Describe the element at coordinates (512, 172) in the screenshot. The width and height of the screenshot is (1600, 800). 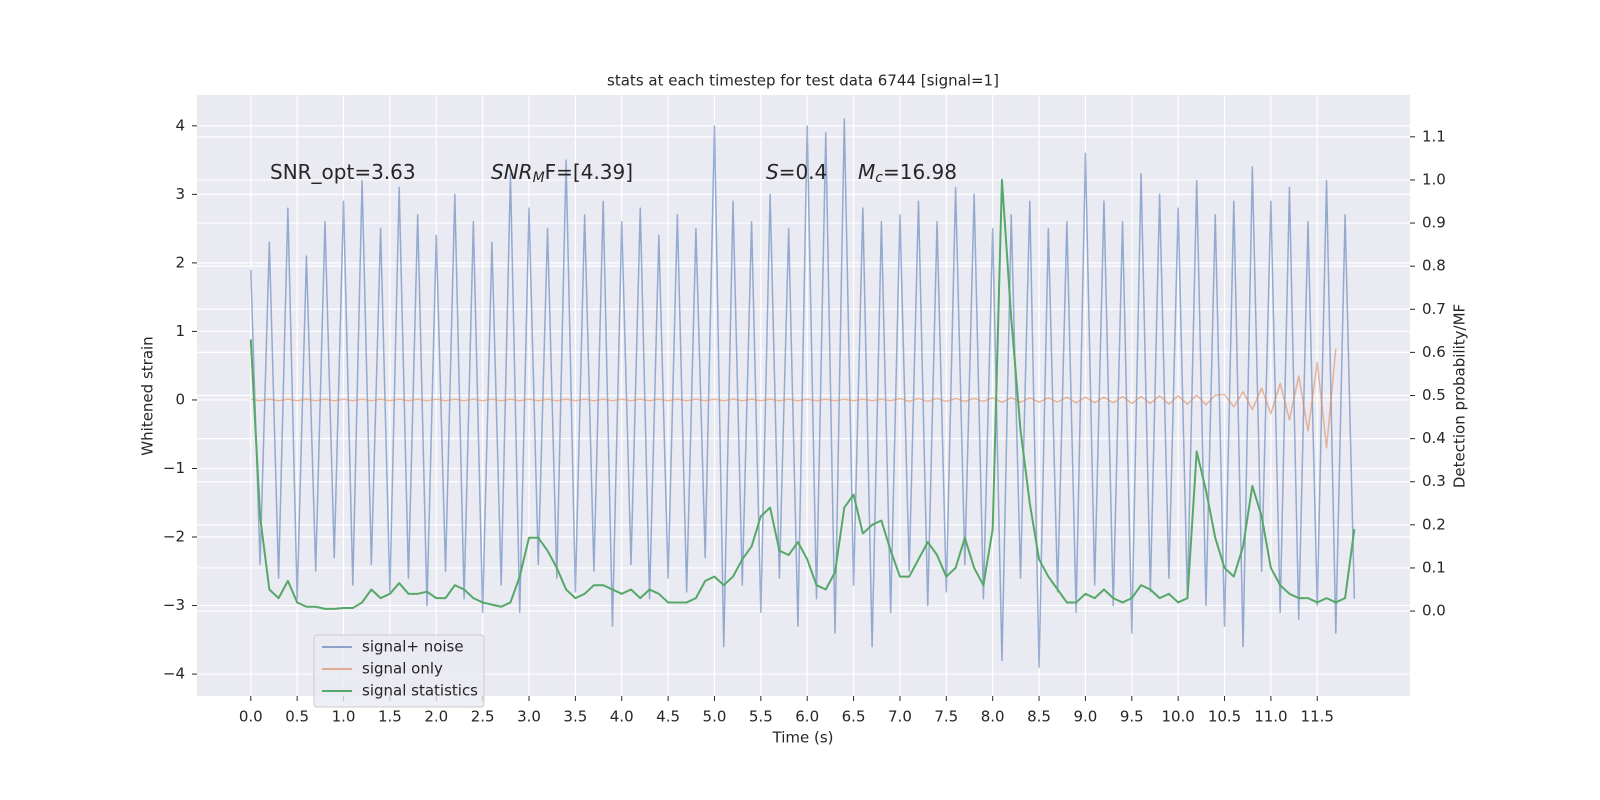
I see `annotation-italic: SNR` at that location.